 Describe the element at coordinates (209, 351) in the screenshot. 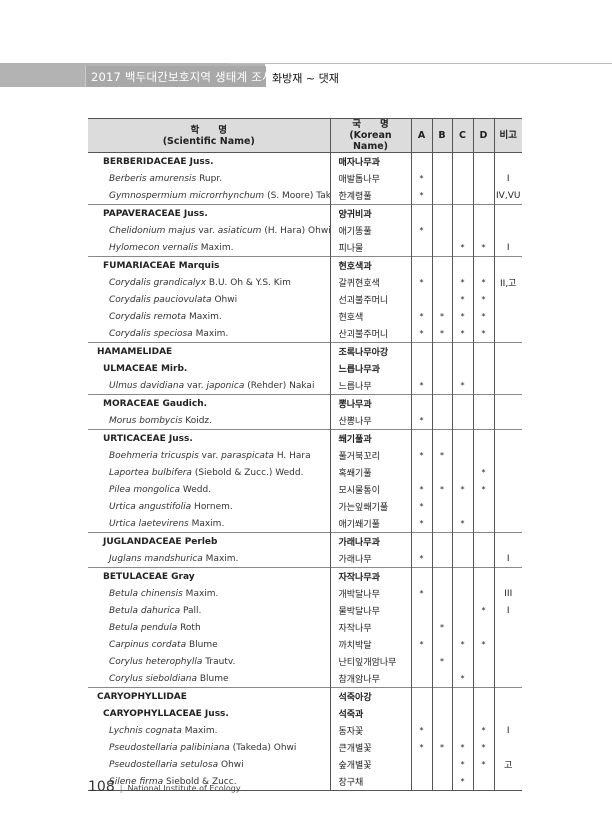

I see `scientific-name: HAMAMELIDAE` at that location.